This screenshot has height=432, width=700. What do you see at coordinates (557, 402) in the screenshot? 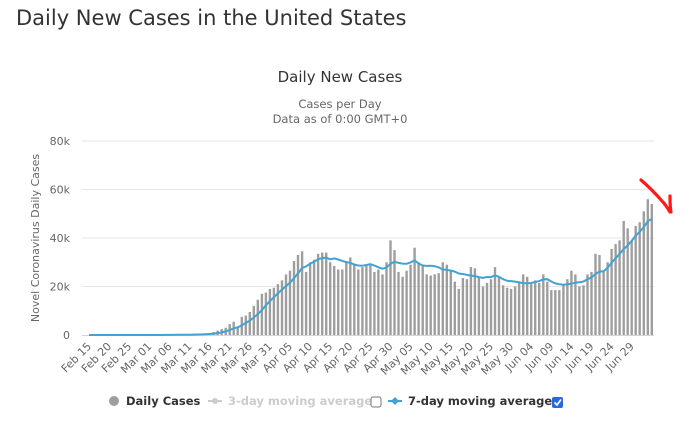
I see `checkbox-7-day-moving-average` at bounding box center [557, 402].